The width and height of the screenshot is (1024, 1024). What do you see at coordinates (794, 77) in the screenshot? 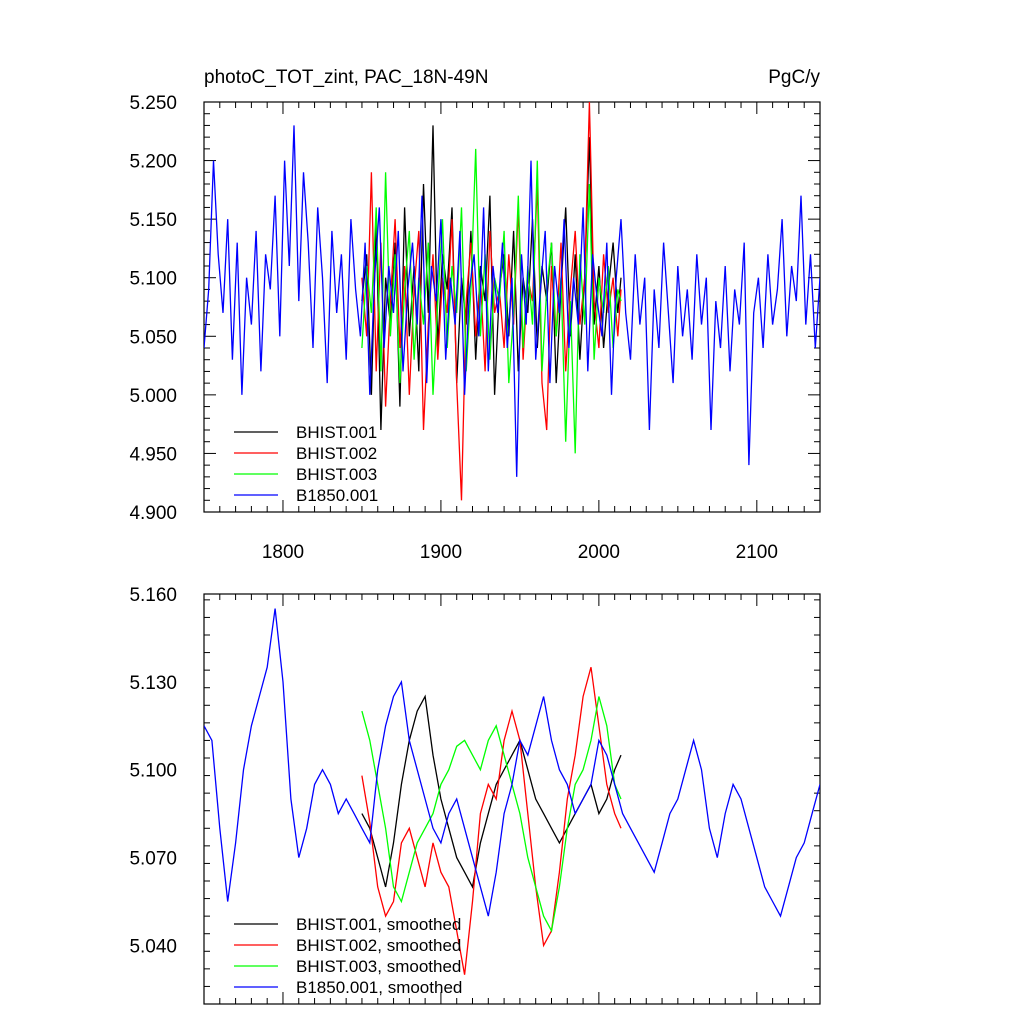
I see `chart-units: PgC/y` at bounding box center [794, 77].